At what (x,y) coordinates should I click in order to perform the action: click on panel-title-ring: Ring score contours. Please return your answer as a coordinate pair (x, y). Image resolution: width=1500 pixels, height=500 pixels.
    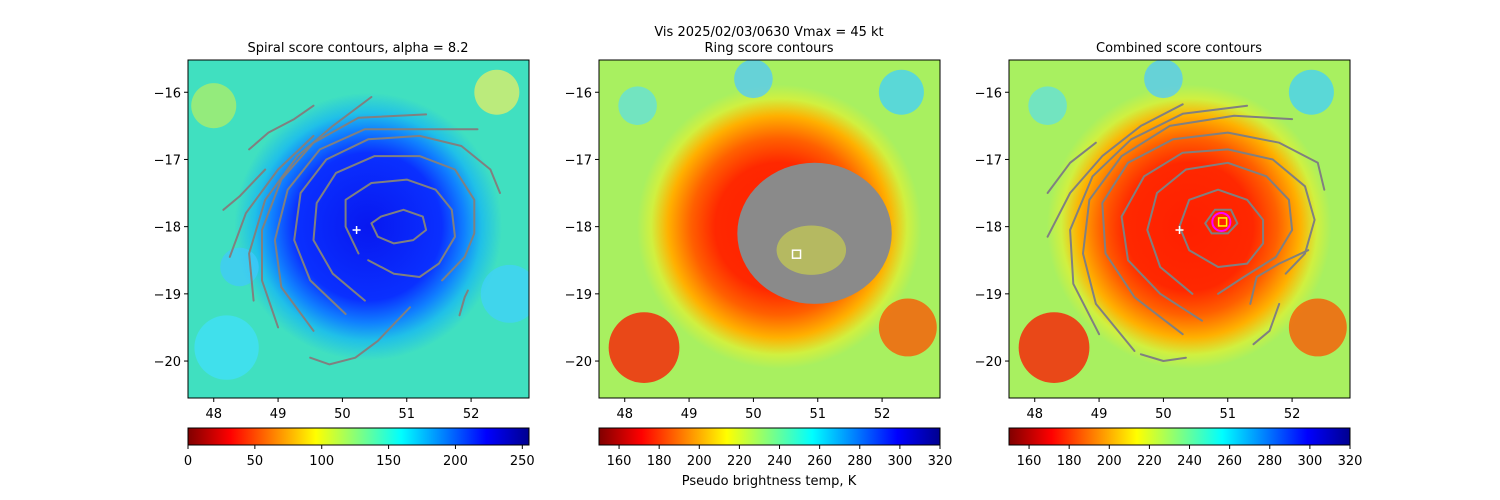
    Looking at the image, I should click on (768, 48).